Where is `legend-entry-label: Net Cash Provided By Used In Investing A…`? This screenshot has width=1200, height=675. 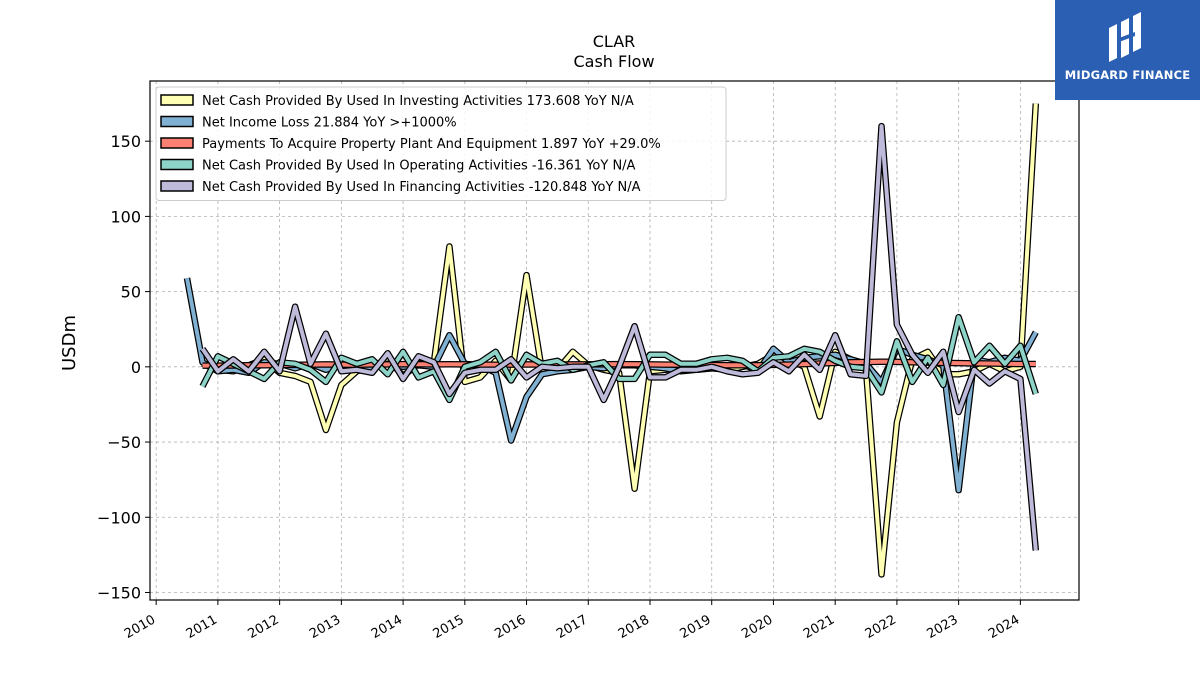
legend-entry-label: Net Cash Provided By Used In Investing A… is located at coordinates (418, 101).